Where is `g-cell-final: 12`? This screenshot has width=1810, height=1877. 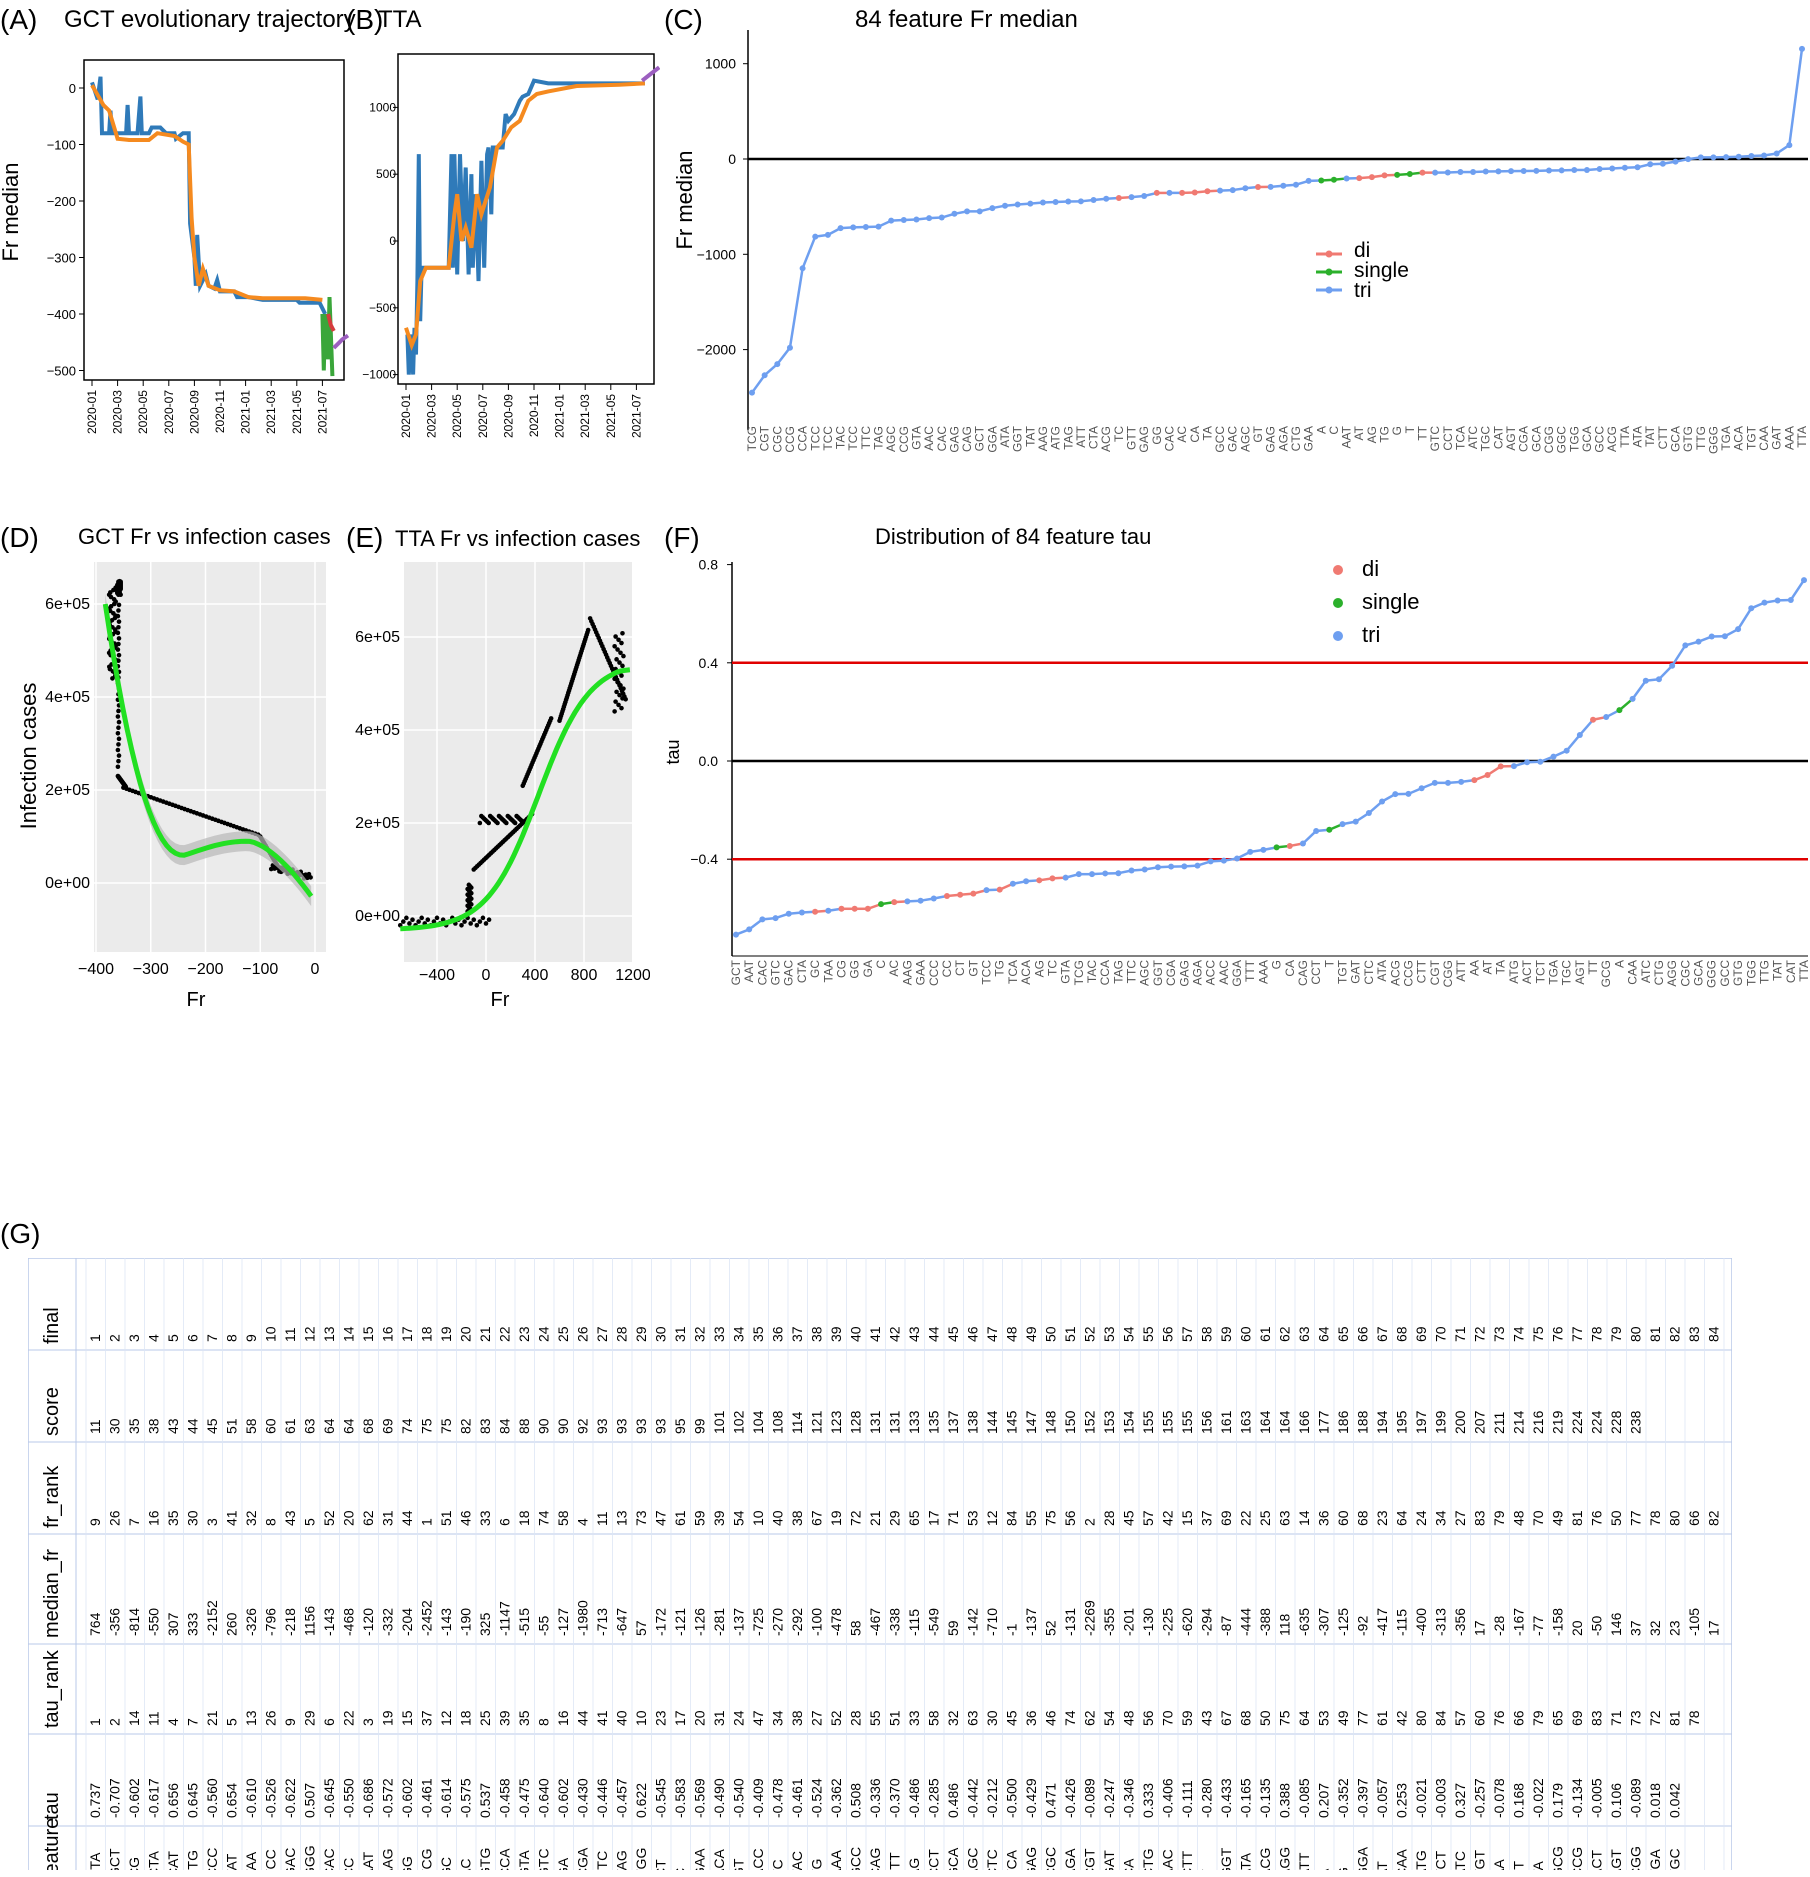
g-cell-final: 12 is located at coordinates (309, 1334).